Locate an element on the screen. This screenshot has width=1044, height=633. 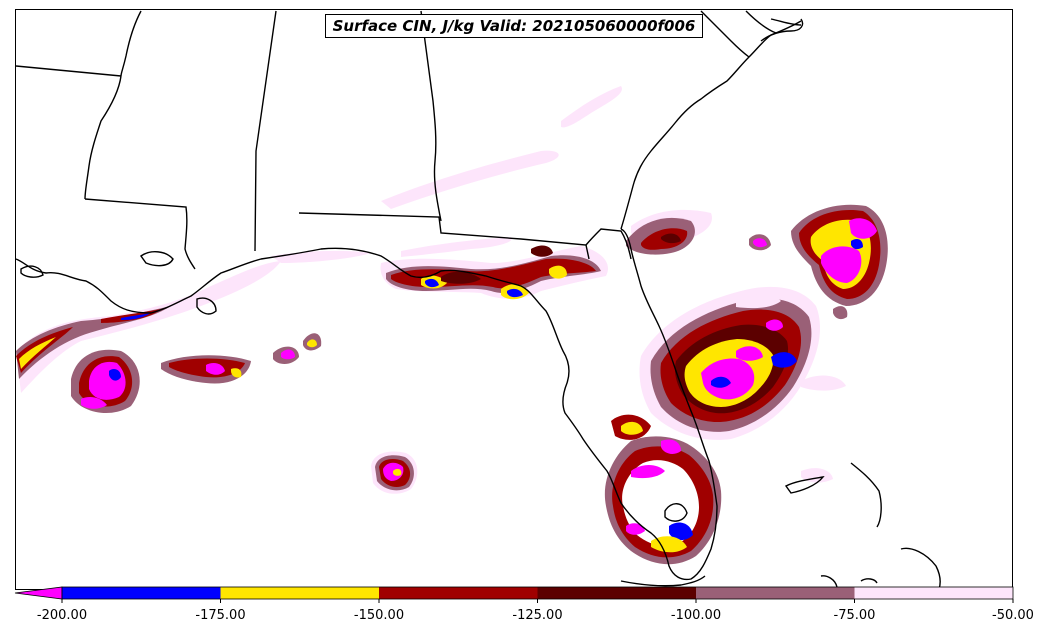
cin-region-gulf-west is located at coordinates (148, 327).